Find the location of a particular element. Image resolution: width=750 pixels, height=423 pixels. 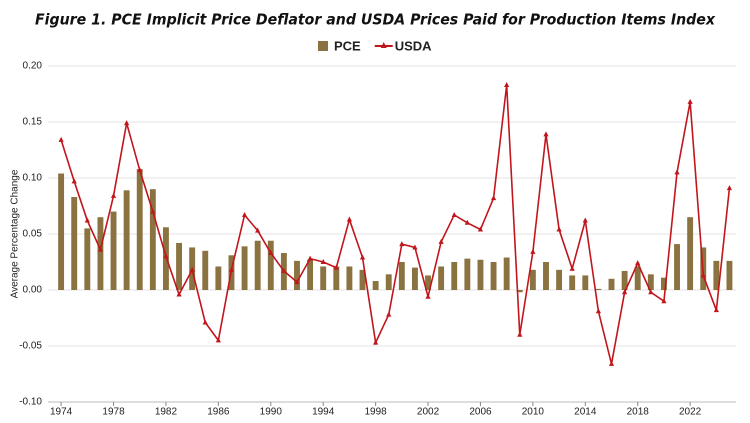

y-tick-label: 0.20 is located at coordinates (33, 66).